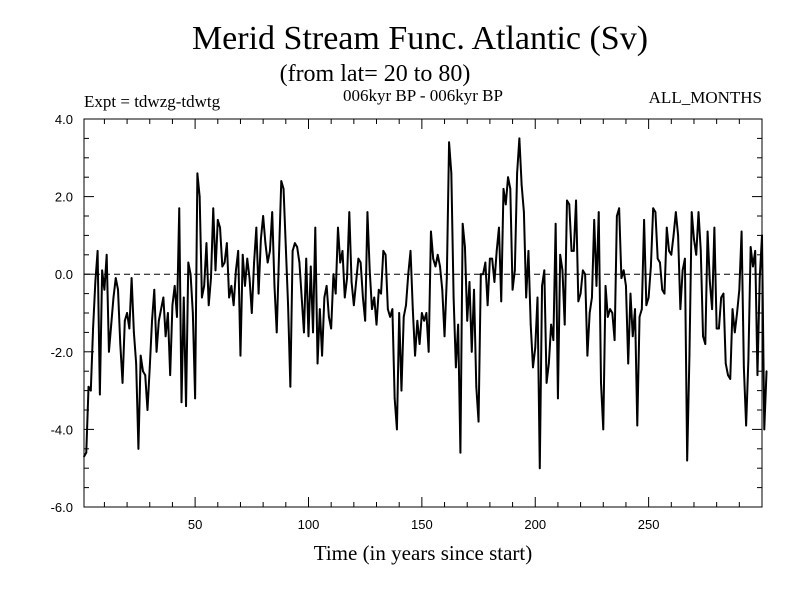 The height and width of the screenshot is (600, 800). I want to click on y-tick-label: 0.0, so click(64, 274).